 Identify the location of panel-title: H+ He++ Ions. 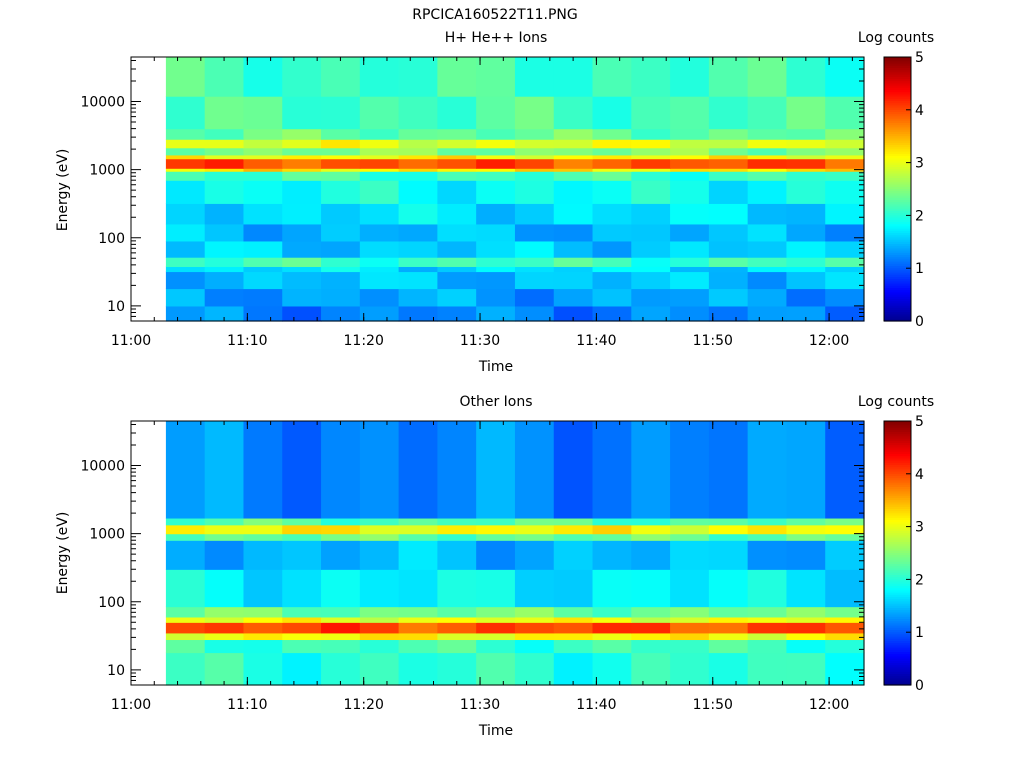
(496, 38).